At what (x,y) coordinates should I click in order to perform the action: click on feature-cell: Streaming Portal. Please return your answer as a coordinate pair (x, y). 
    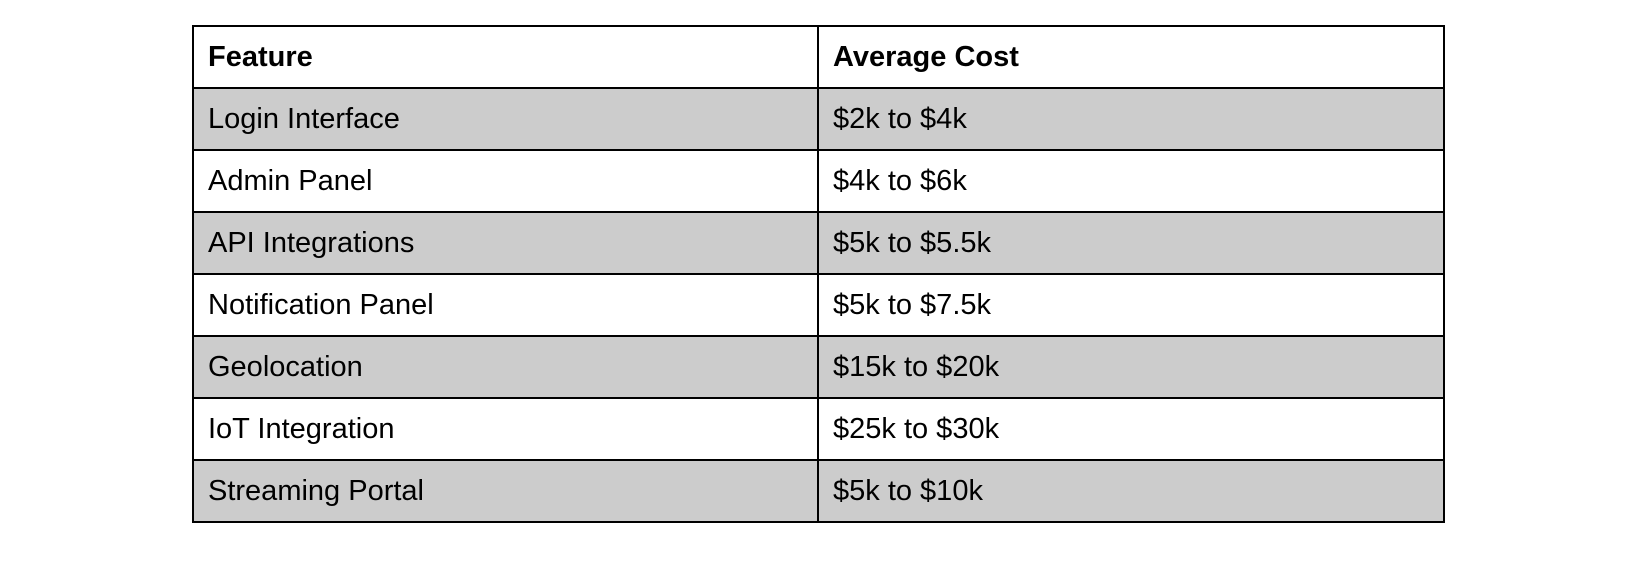
    Looking at the image, I should click on (505, 491).